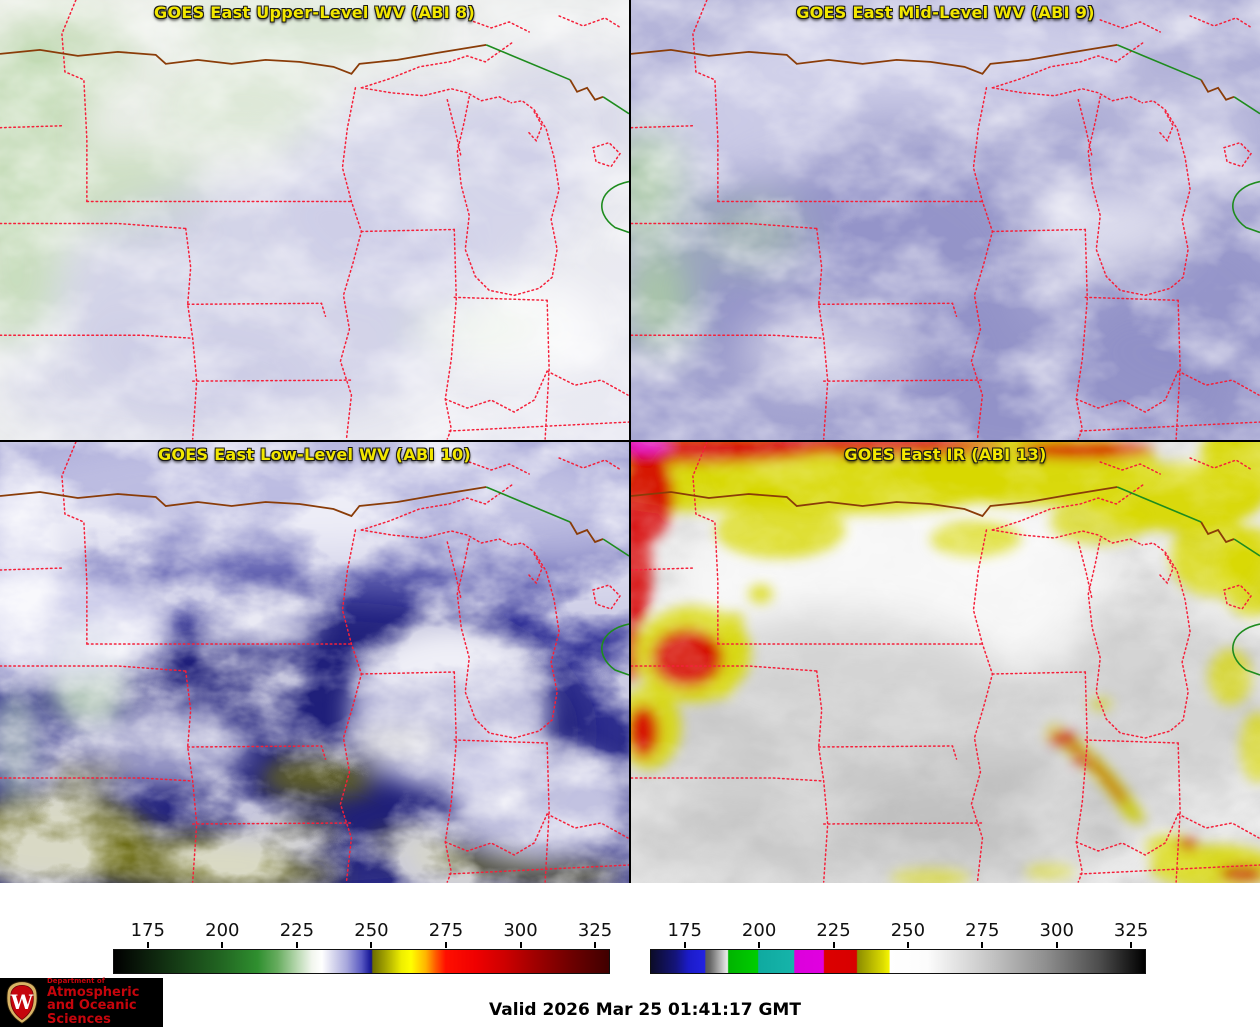 This screenshot has height=1027, width=1260. I want to click on valid-time-label: Valid 2026 Mar 25 01:41:17 GMT, so click(645, 1010).